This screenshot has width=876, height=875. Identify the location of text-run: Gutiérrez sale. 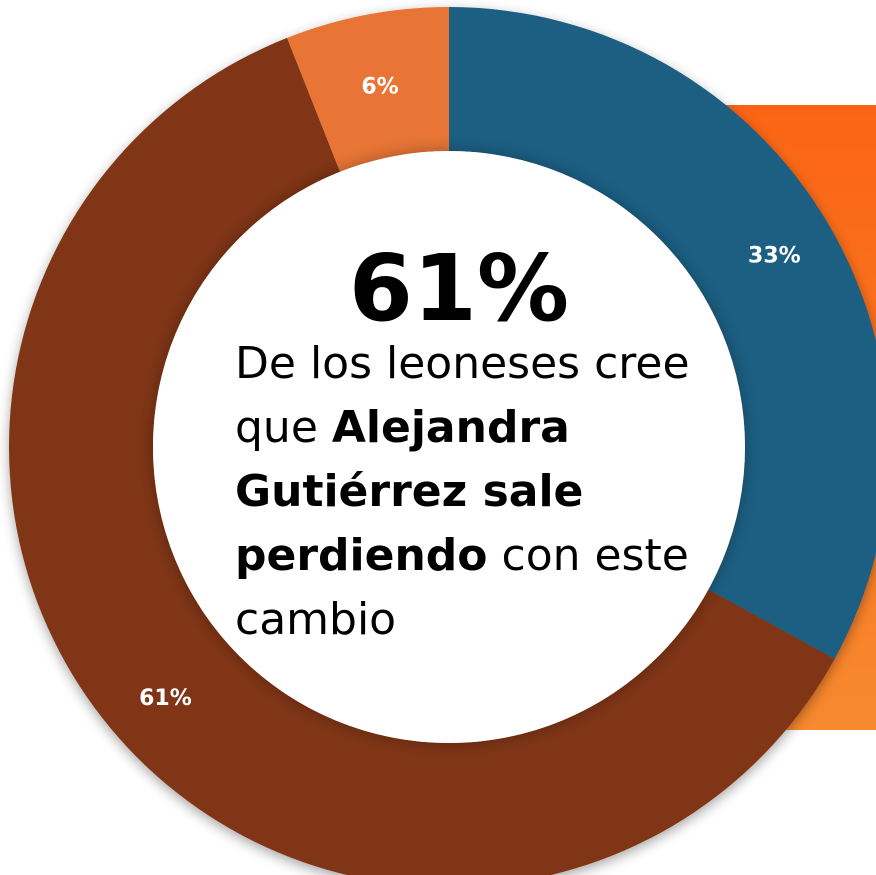
(409, 491).